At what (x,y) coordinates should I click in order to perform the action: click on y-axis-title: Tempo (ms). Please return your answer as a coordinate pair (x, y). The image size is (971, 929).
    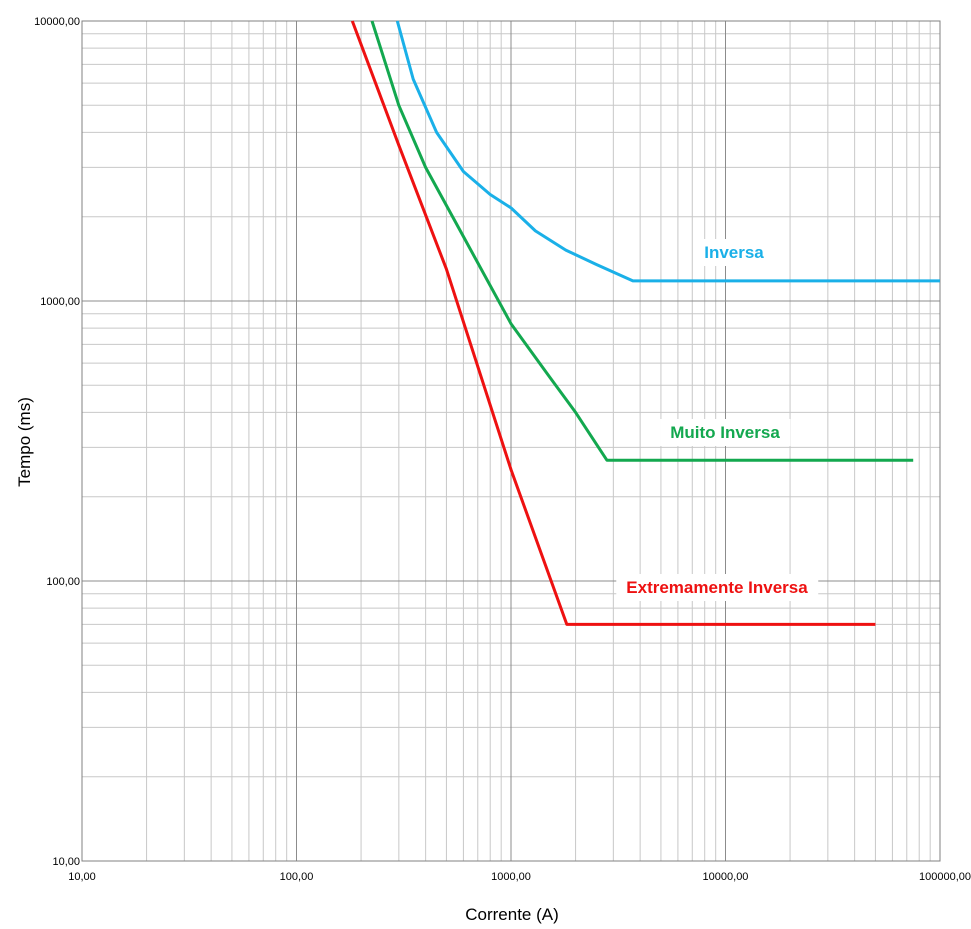
    Looking at the image, I should click on (24, 442).